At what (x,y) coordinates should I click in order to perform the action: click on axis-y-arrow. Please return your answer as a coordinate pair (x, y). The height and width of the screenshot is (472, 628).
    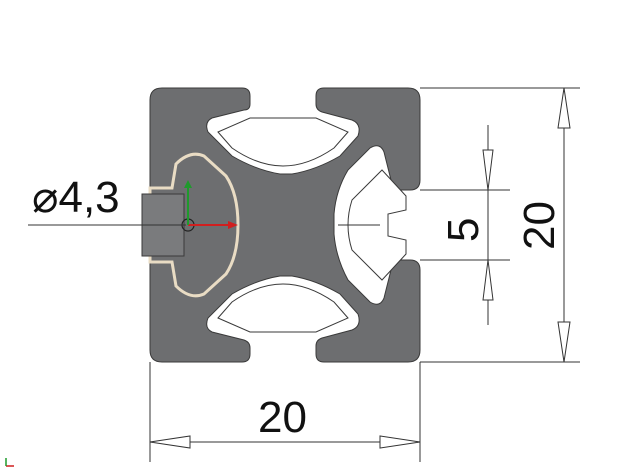
    Looking at the image, I should click on (188, 184).